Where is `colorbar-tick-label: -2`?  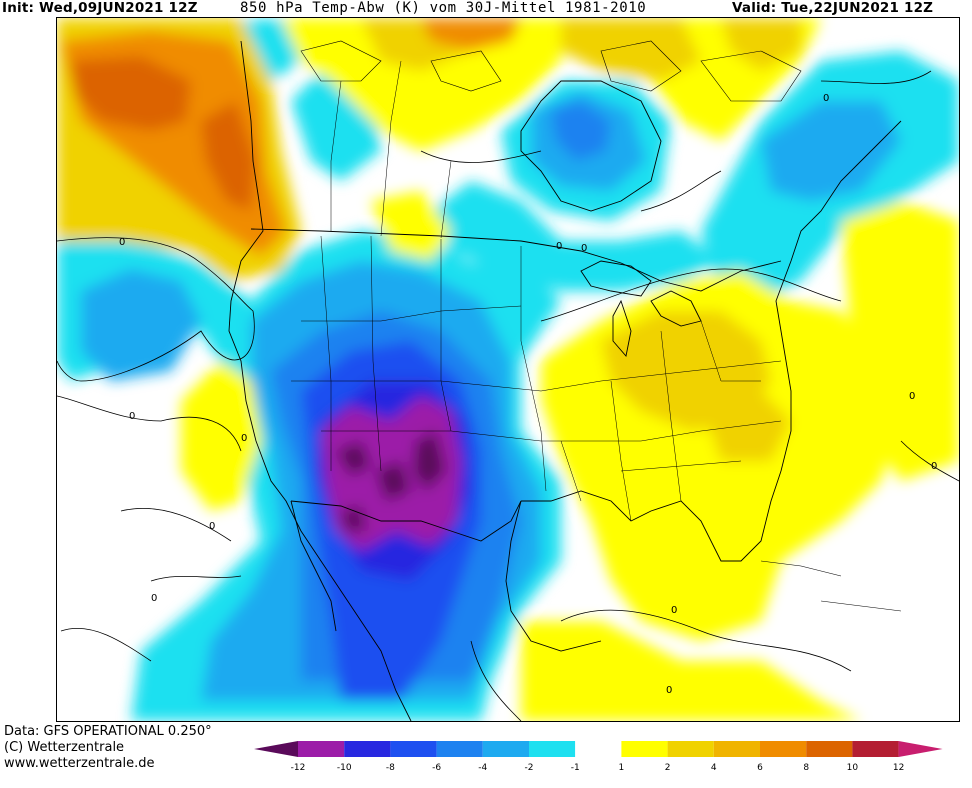 colorbar-tick-label: -2 is located at coordinates (529, 768).